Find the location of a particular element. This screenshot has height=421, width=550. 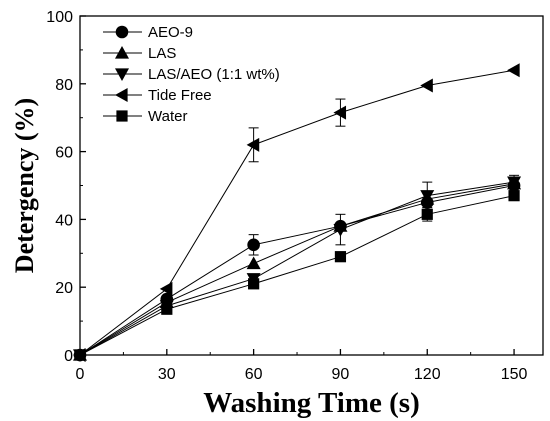

legend-item: Water is located at coordinates (145, 116).